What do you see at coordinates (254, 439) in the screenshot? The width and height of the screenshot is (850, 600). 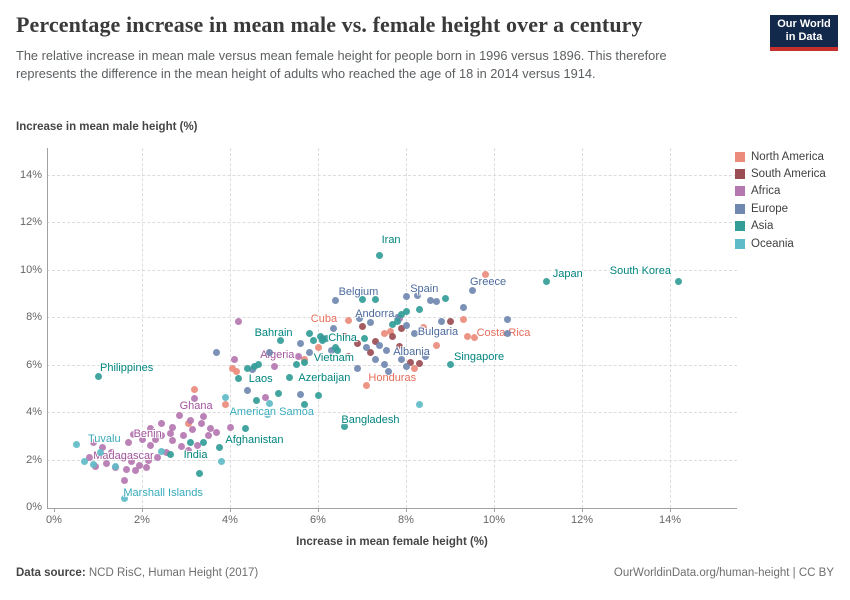 I see `country-label-afghanistan: Afghanistan` at bounding box center [254, 439].